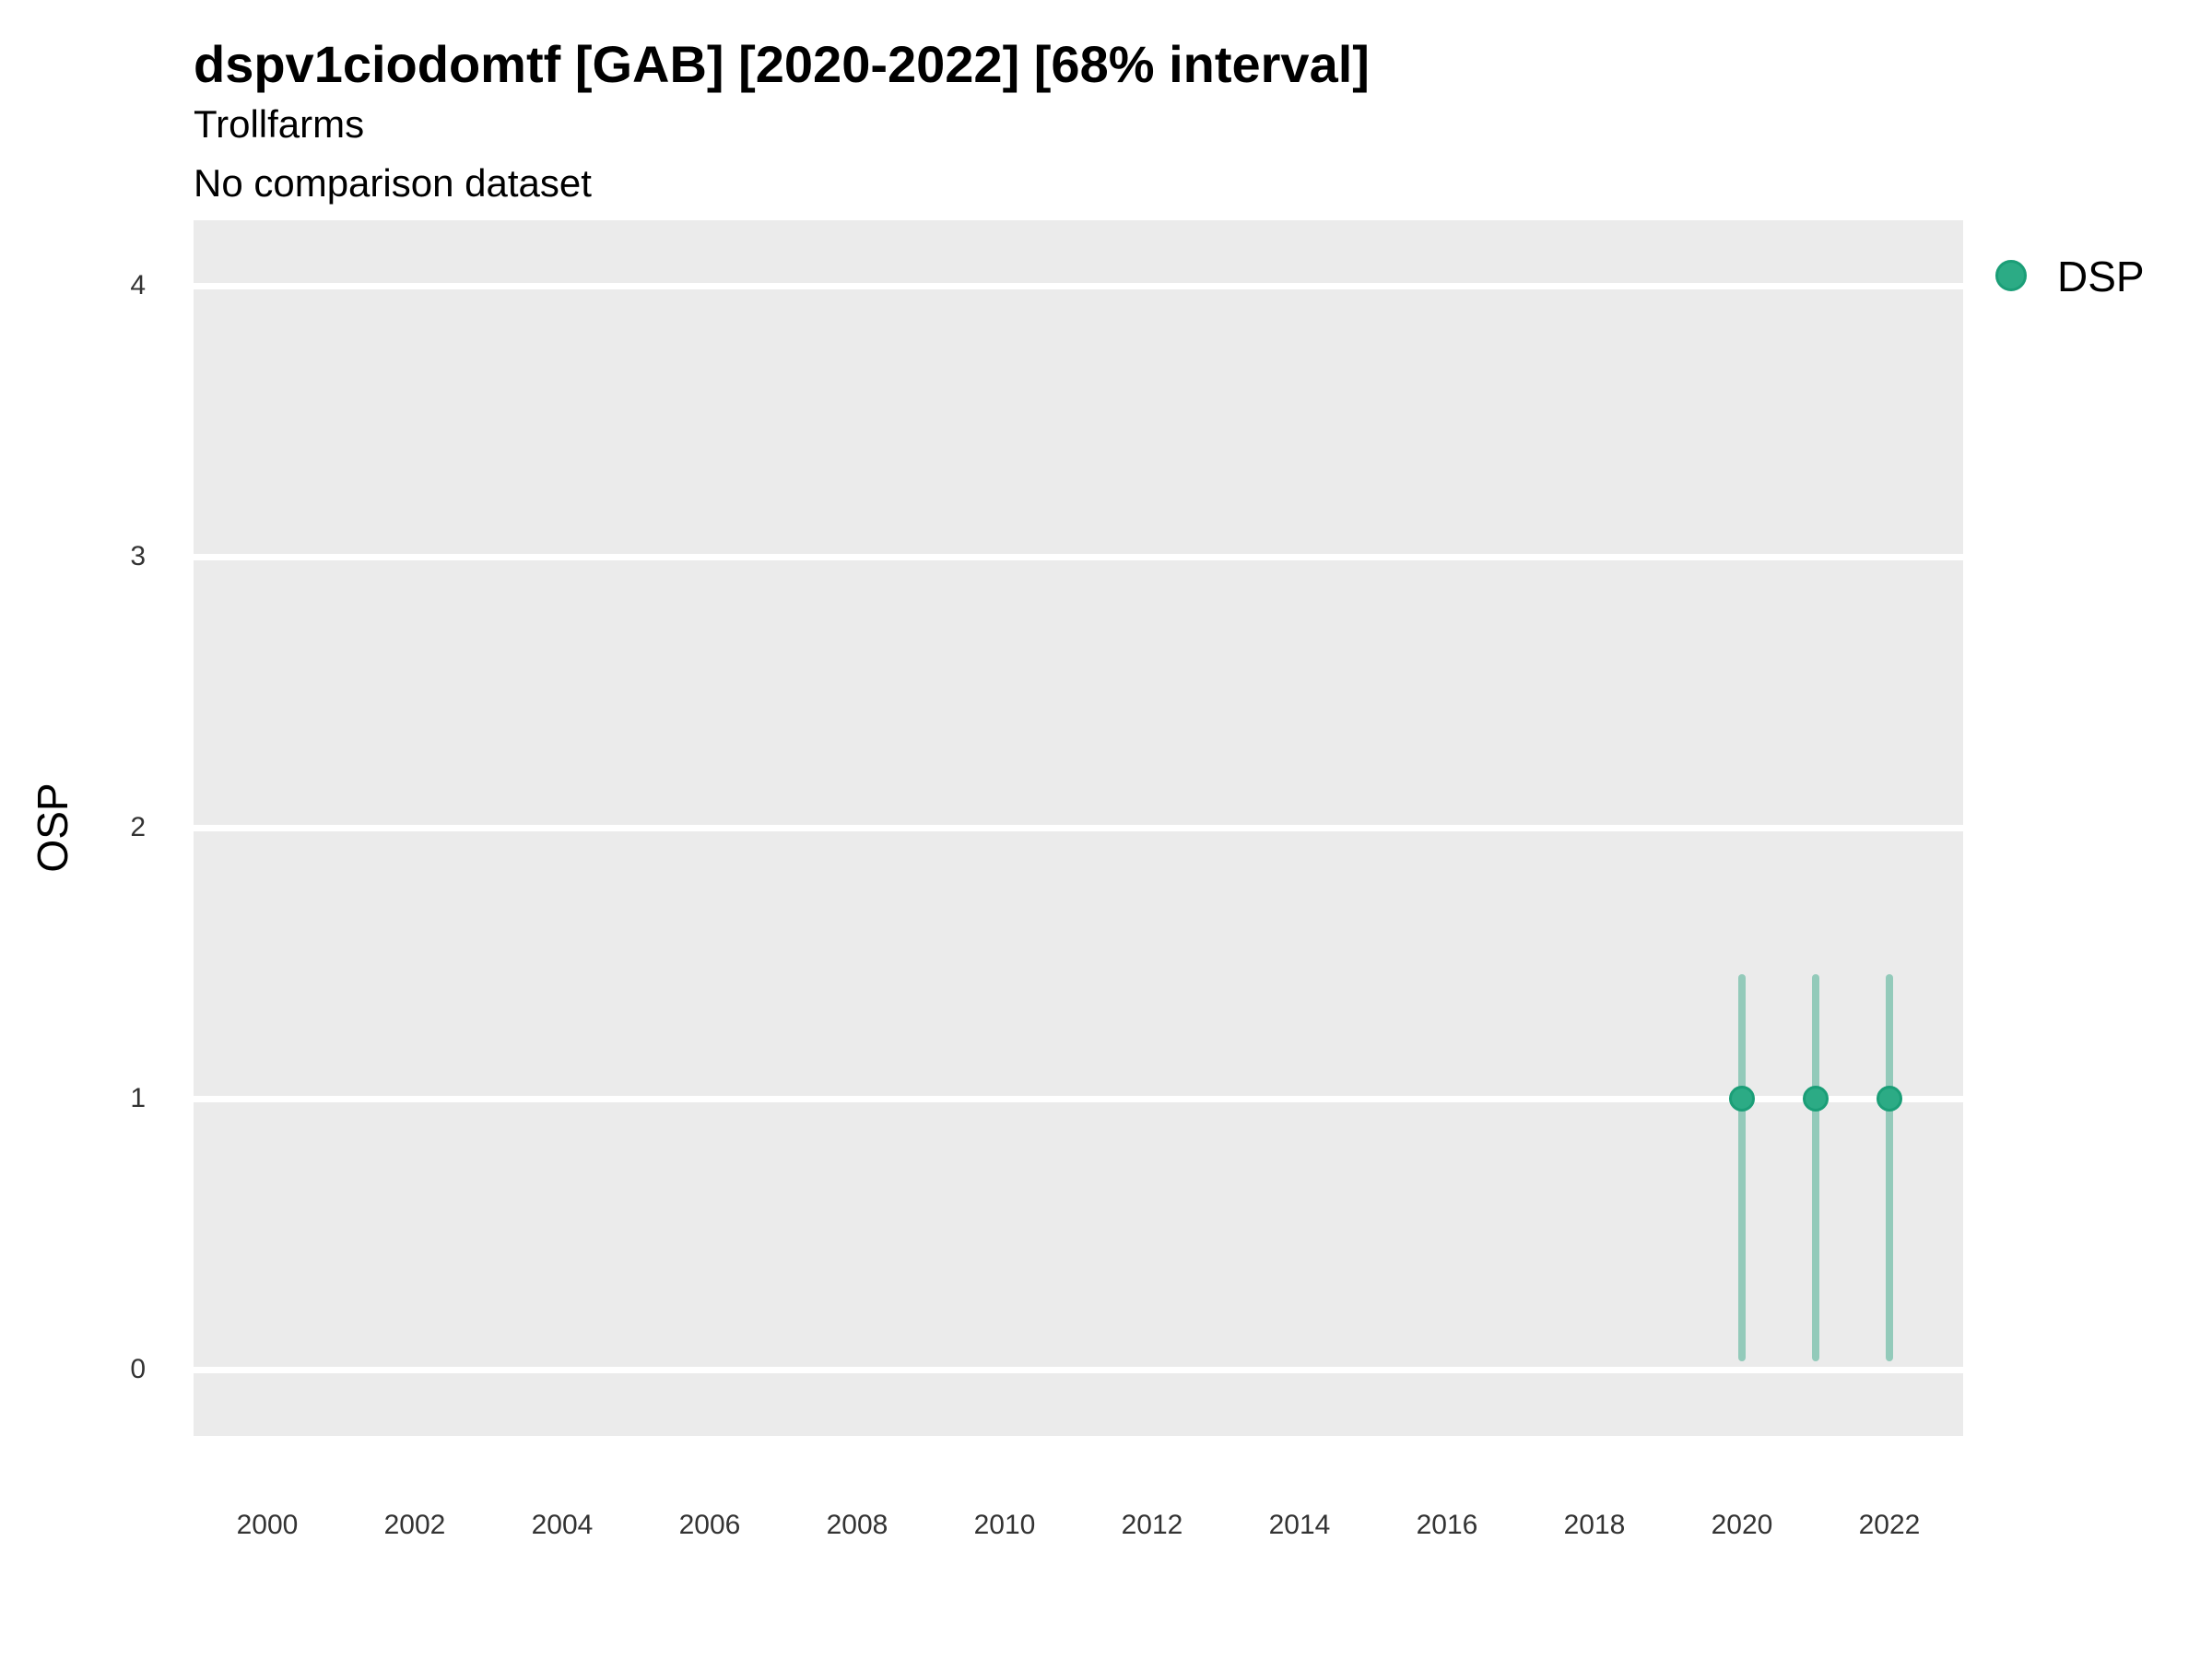 The height and width of the screenshot is (1659, 2212). What do you see at coordinates (1815, 1167) in the screenshot?
I see `interval-bar-2021` at bounding box center [1815, 1167].